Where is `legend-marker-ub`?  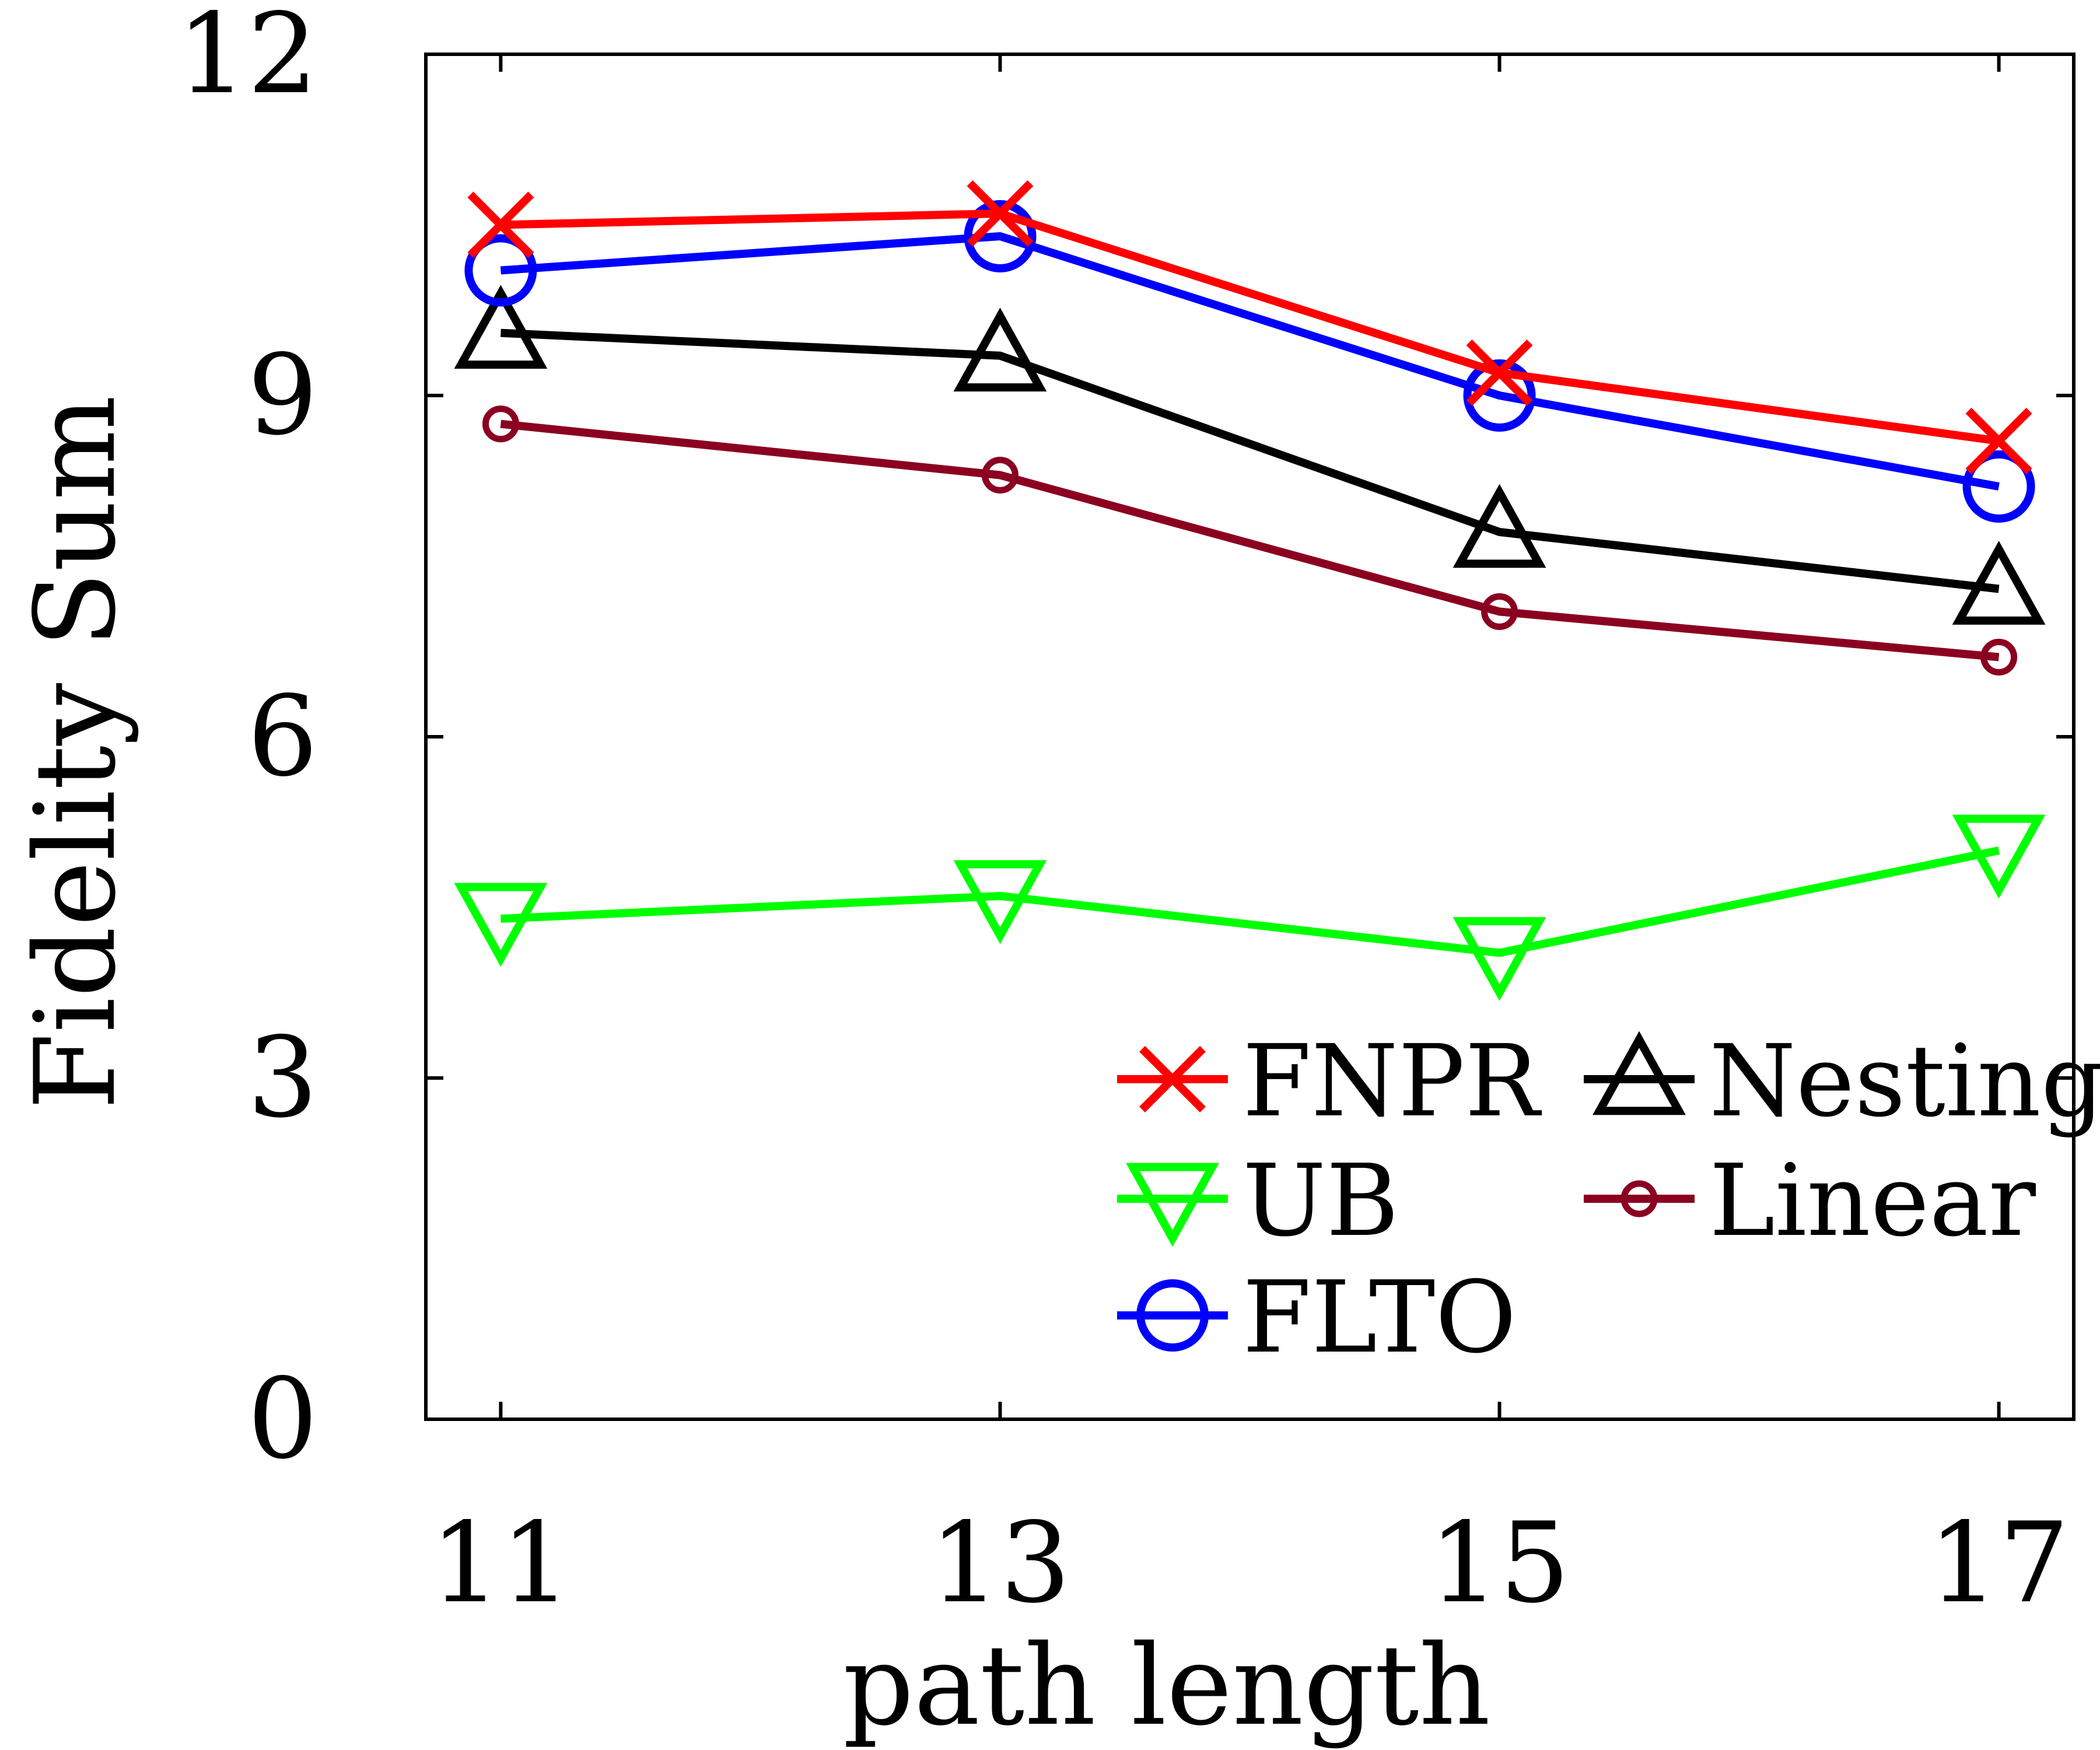 legend-marker-ub is located at coordinates (1172, 1205).